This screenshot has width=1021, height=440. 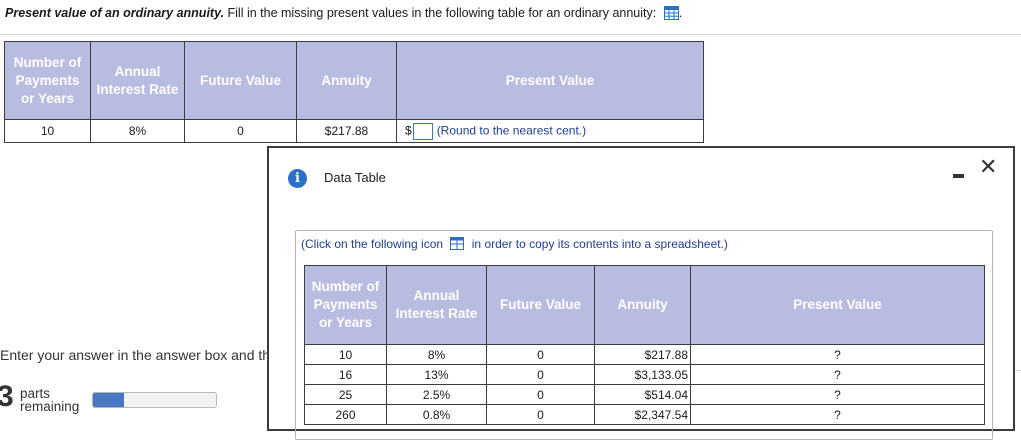 I want to click on header-payments: Number of Payments or Years, so click(x=47, y=80).